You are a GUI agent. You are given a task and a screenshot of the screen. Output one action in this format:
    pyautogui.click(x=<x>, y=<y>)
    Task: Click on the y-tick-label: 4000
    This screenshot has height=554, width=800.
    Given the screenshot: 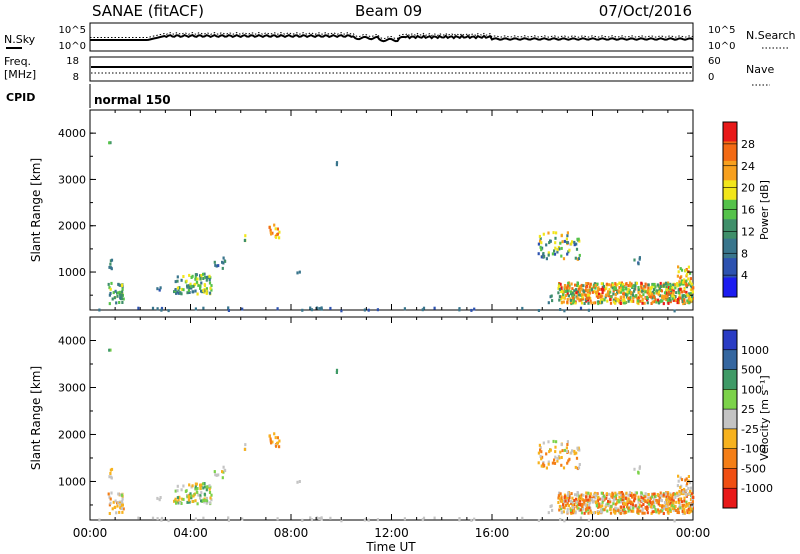 What is the action you would take?
    pyautogui.click(x=72, y=340)
    